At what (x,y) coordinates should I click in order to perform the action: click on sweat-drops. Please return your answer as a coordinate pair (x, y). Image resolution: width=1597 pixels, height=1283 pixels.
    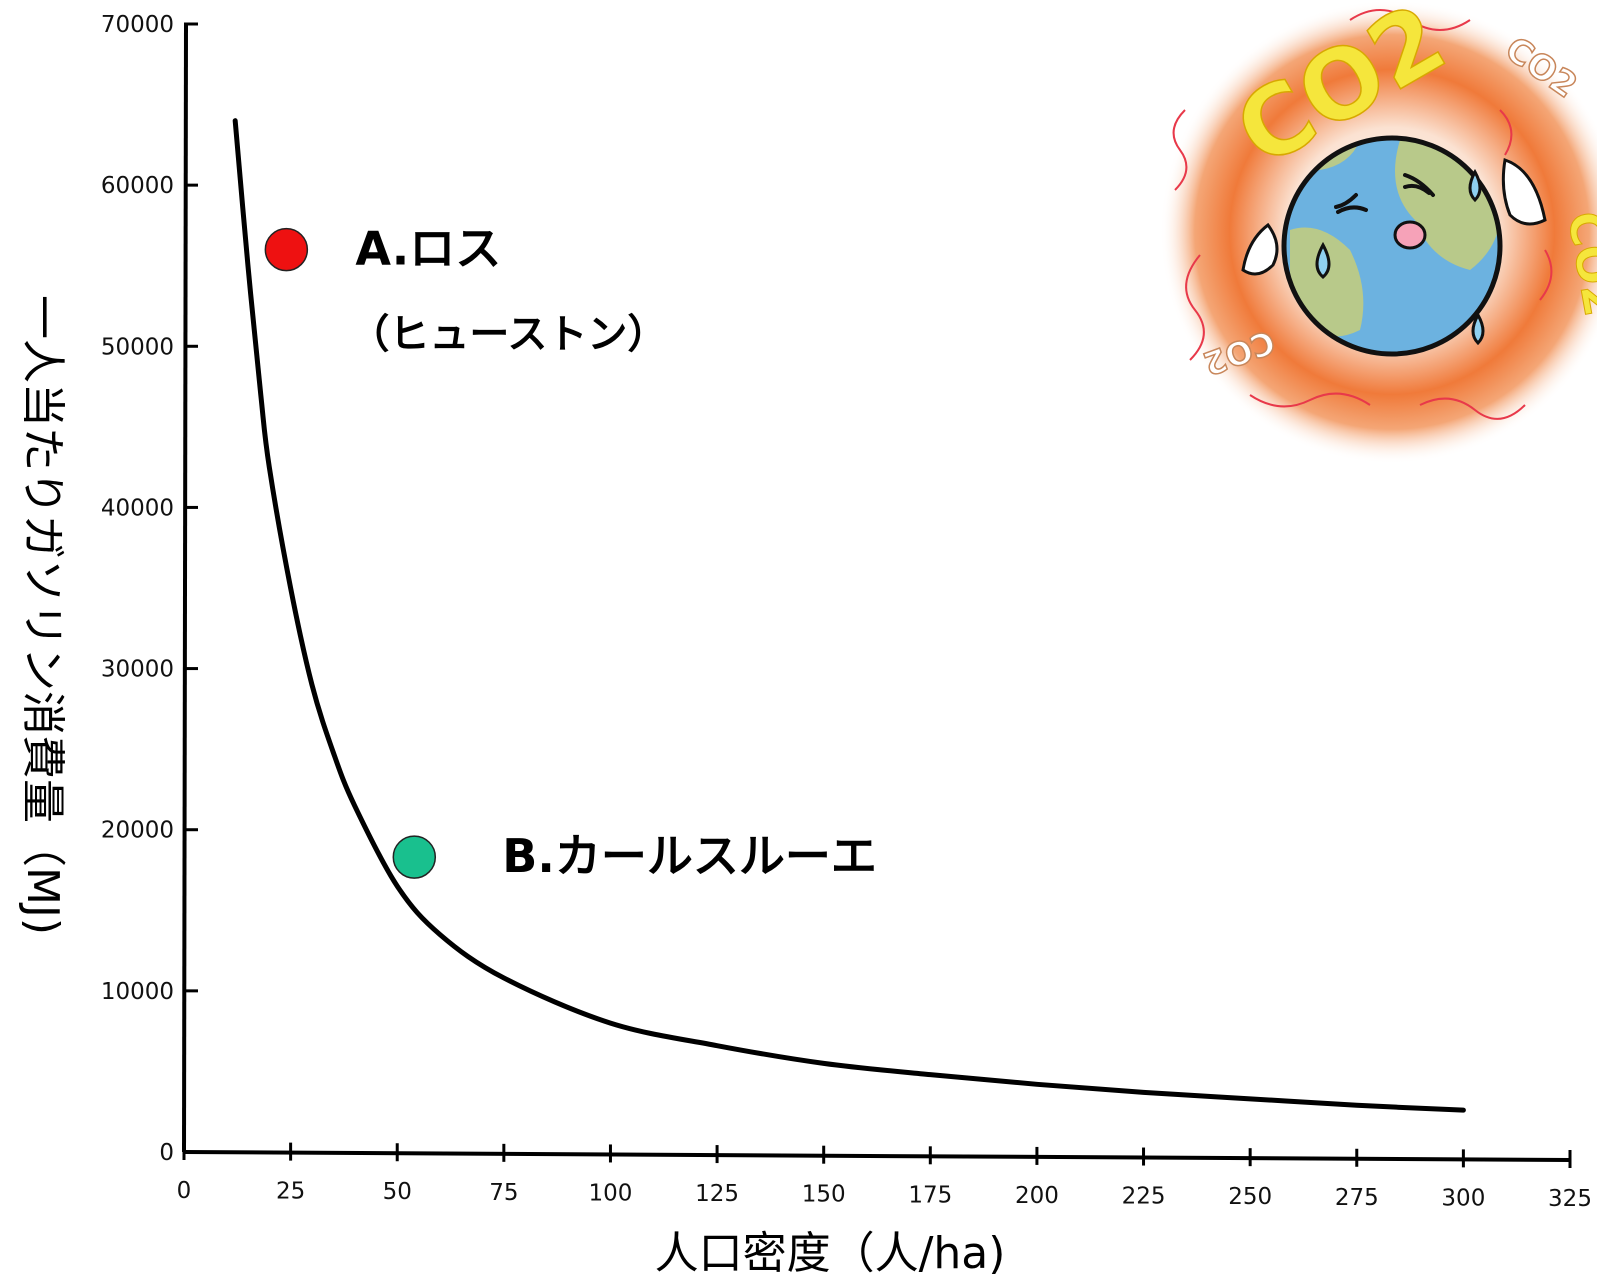
    Looking at the image, I should click on (1400, 257).